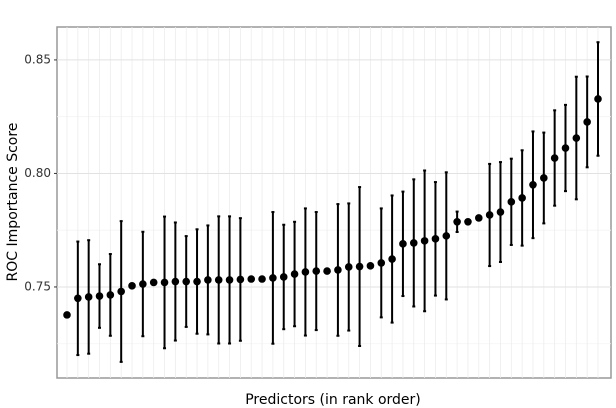 The height and width of the screenshot is (408, 616). I want to click on y-tick-label: 0.80, so click(37, 173).